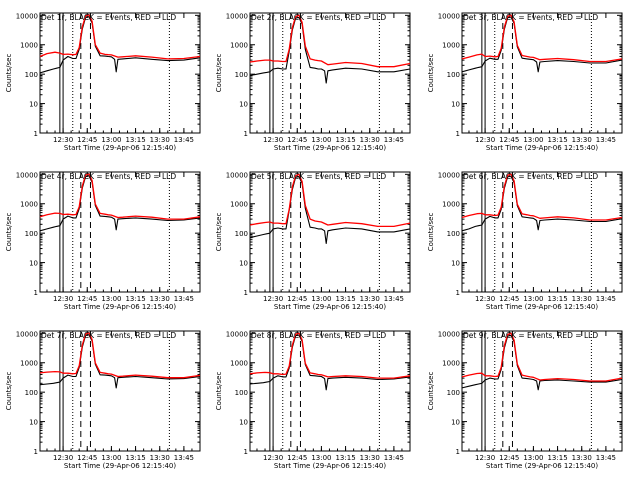 Image resolution: width=640 pixels, height=480 pixels. I want to click on chart-title: Det 2r, BLACK = Events, RED = LLD, so click(318, 17).